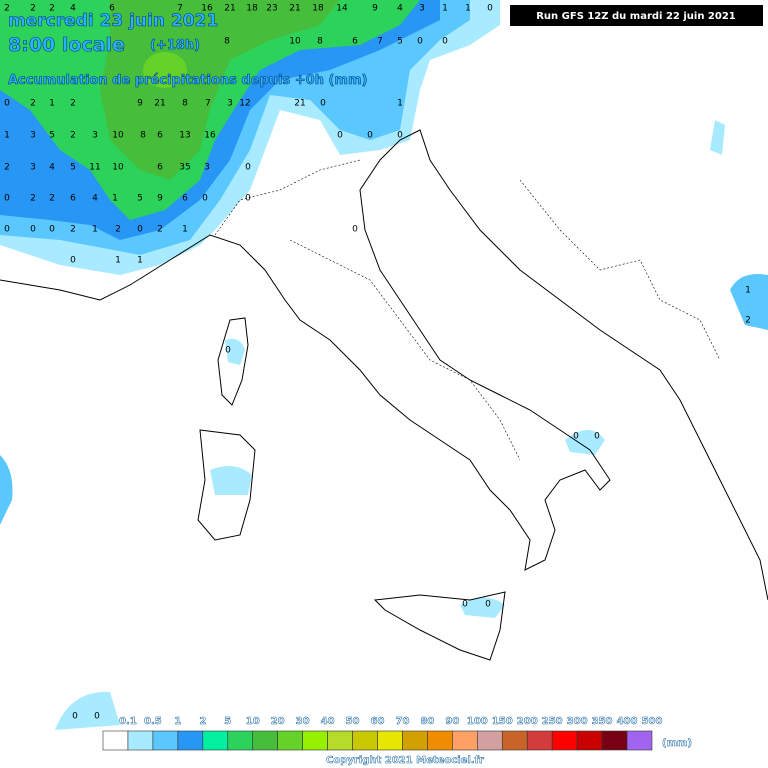 Image resolution: width=768 pixels, height=768 pixels. I want to click on legend-label: 10, so click(253, 721).